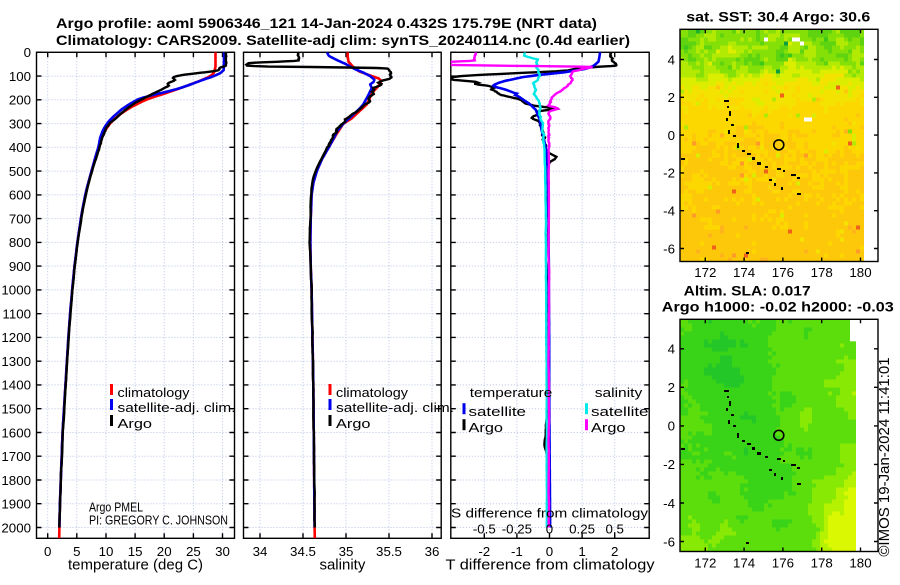  I want to click on svg-text: 500, so click(20, 171).